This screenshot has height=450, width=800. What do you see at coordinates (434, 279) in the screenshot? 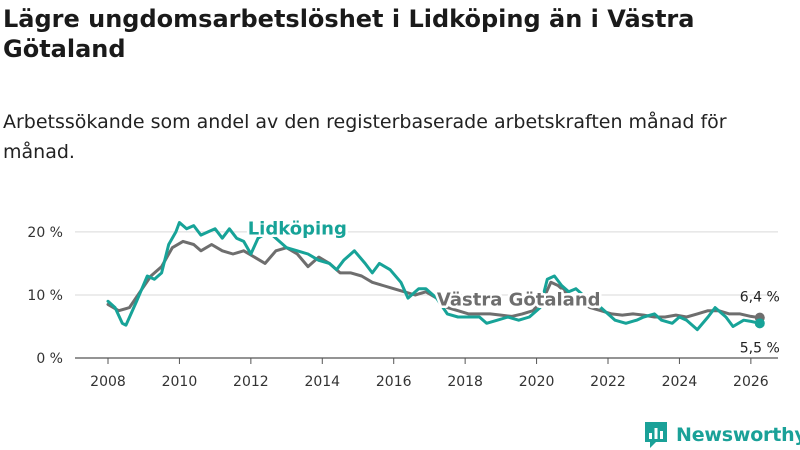
I see `series-line-västra-götaland` at bounding box center [434, 279].